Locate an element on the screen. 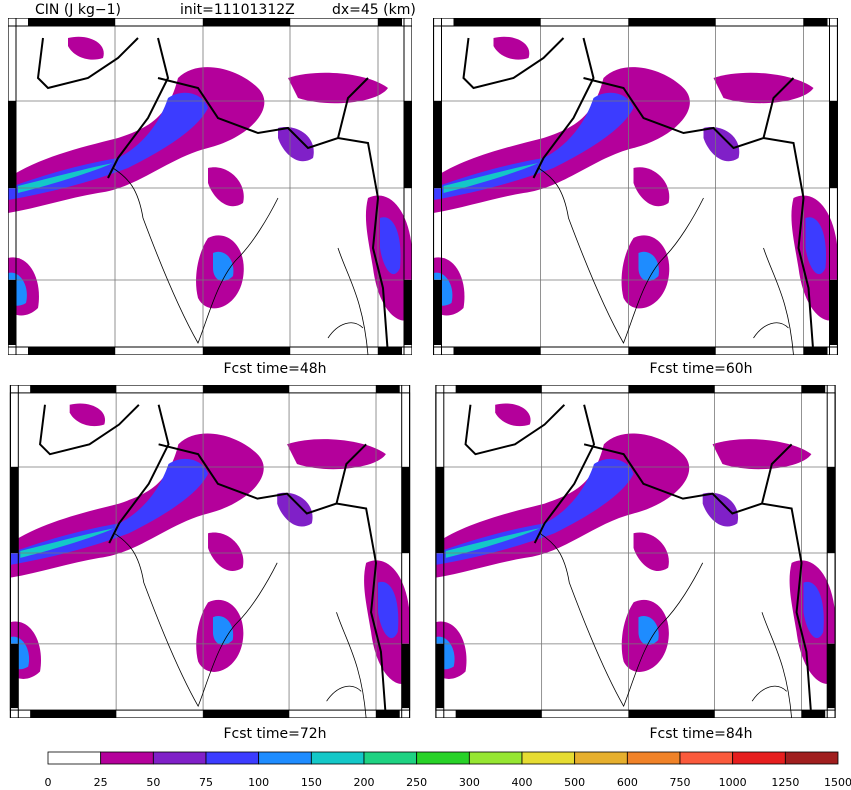 Image resolution: width=851 pixels, height=790 pixels. colorbar-tick-label: 500 is located at coordinates (574, 782).